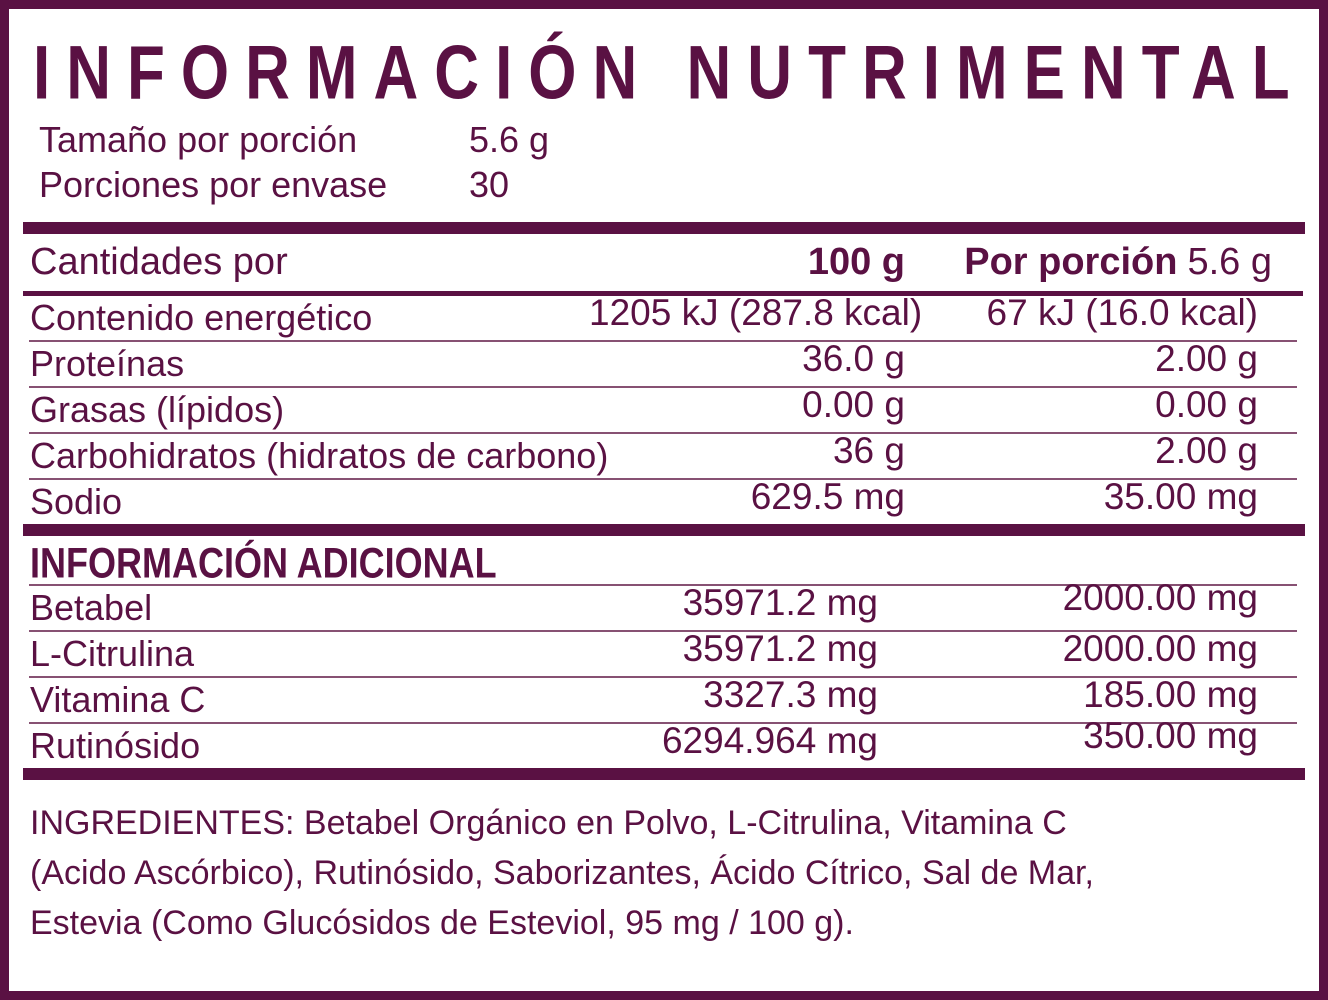  What do you see at coordinates (1180, 496) in the screenshot?
I see `nutrient-portion-value: 35.00 mg` at bounding box center [1180, 496].